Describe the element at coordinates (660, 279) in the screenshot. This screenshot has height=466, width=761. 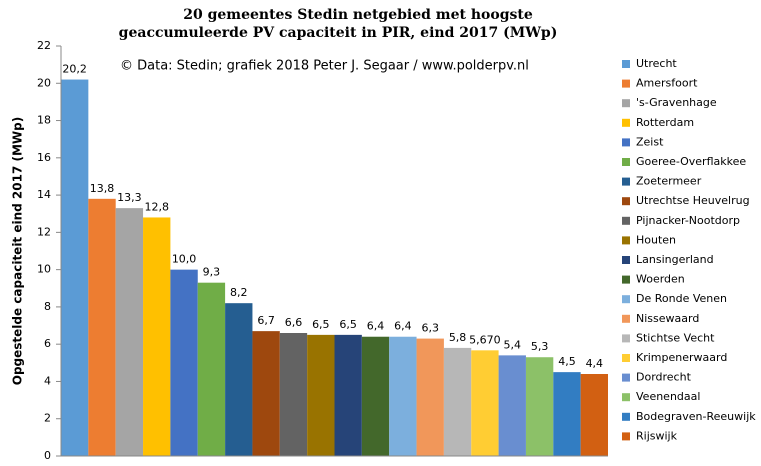
I see `legend-label: Woerden` at that location.